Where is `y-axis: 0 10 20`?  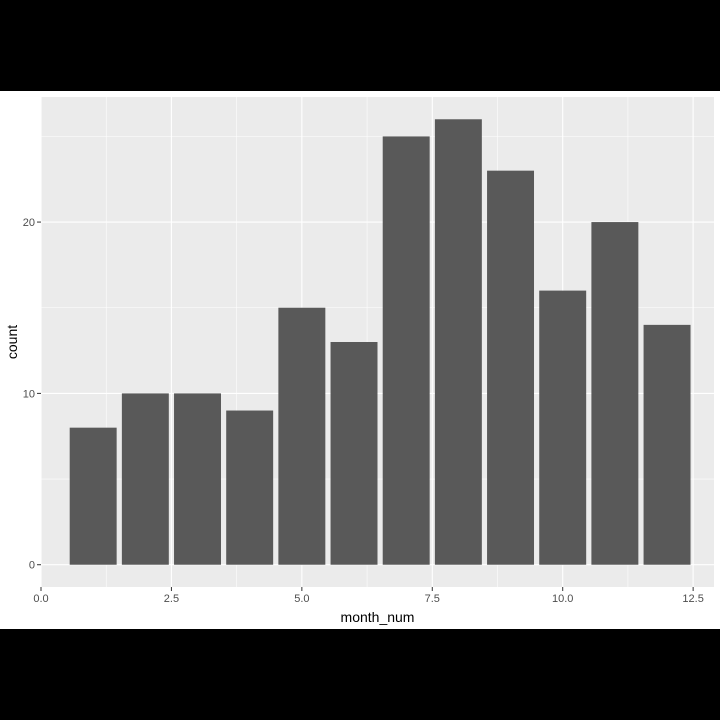
y-axis: 0 10 20 is located at coordinates (32, 394).